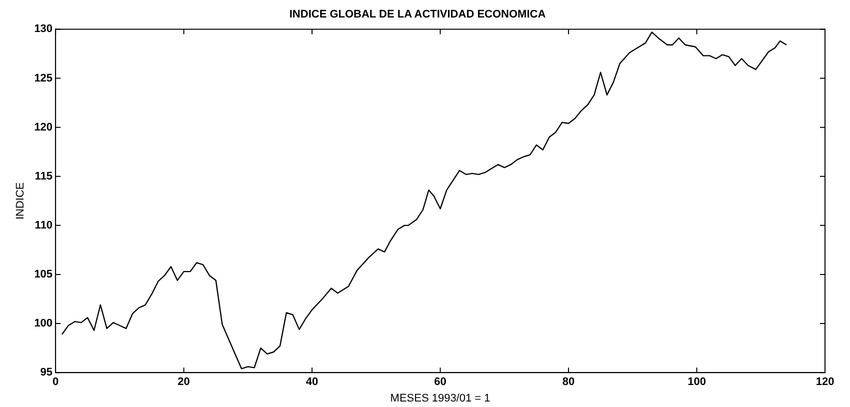  Describe the element at coordinates (184, 382) in the screenshot. I see `x-tick-label: 20` at that location.